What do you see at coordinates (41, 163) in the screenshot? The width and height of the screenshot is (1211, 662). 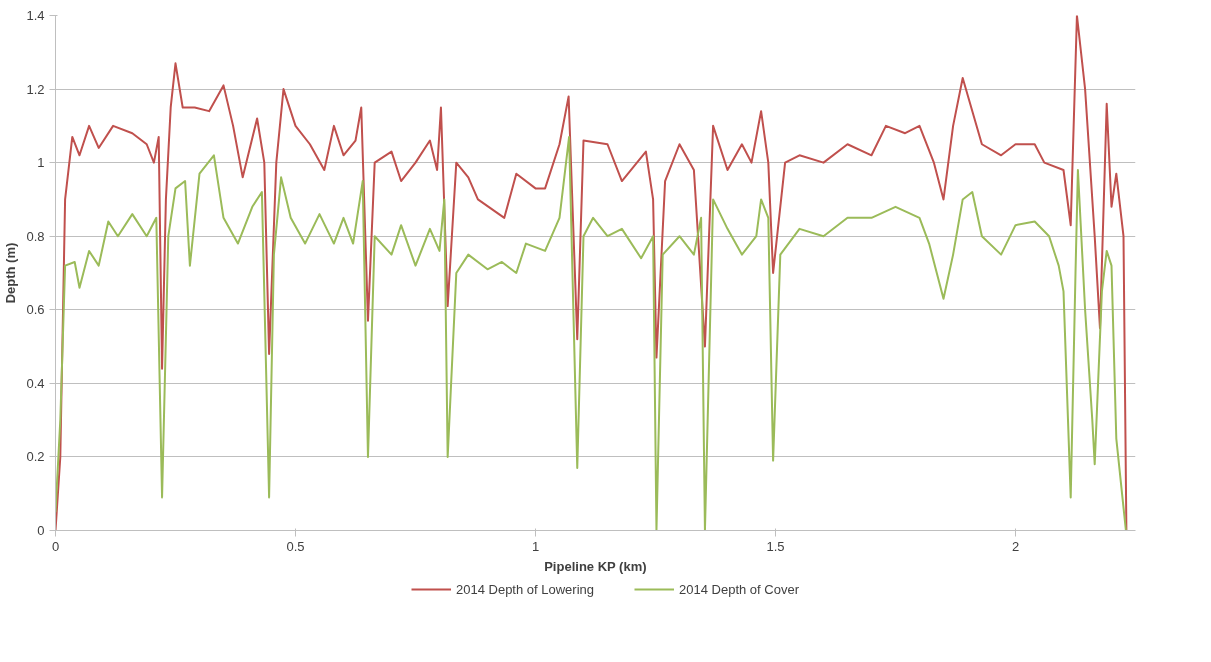 I see `y-tick-label: 1` at bounding box center [41, 163].